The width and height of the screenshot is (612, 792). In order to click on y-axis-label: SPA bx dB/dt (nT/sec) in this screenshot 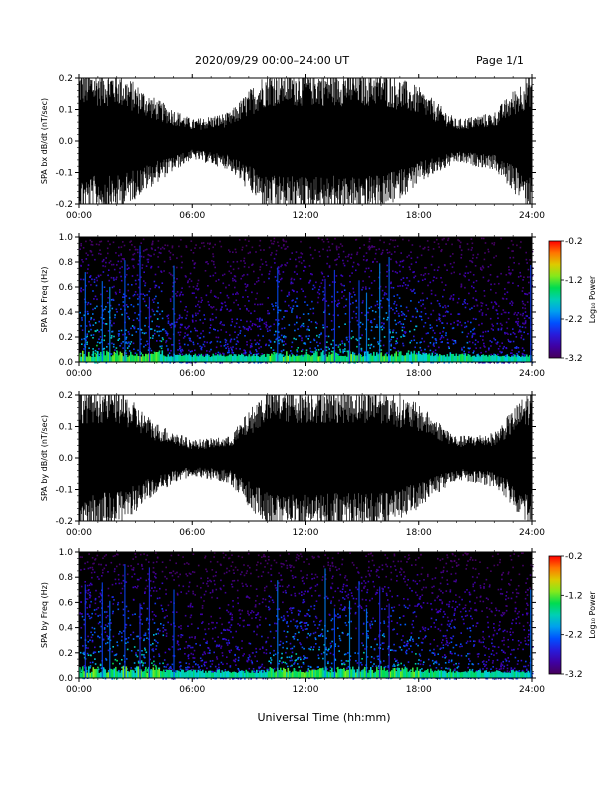, I will do `click(44, 141)`.